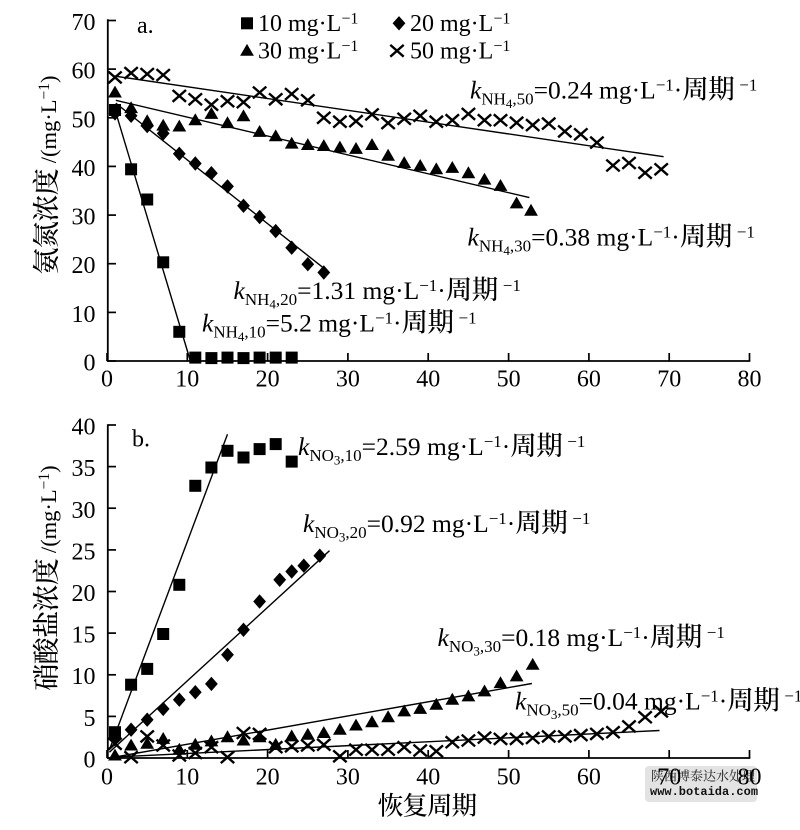  Describe the element at coordinates (657, 704) in the screenshot. I see `svg-text:kNO3,50=0.04 mg·L−1·周期−1: kNO3,50=0.04 mg·L−1·周期 −1` at that location.